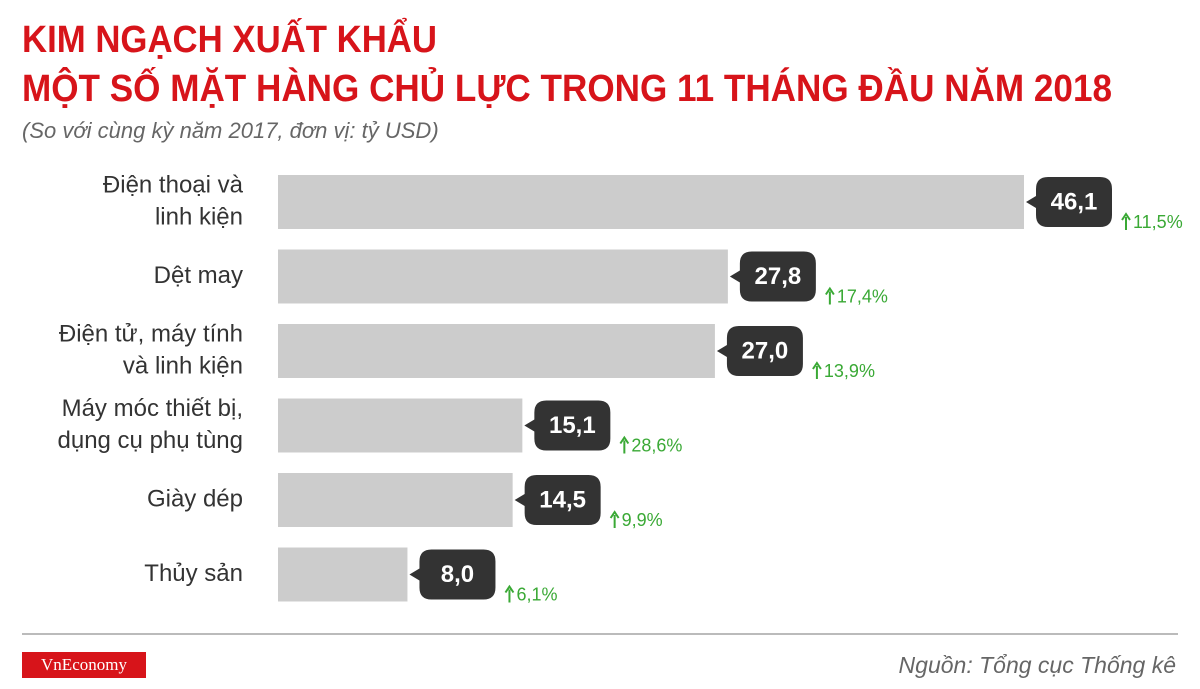 The image size is (1200, 689). I want to click on value-label: 14,5, so click(562, 499).